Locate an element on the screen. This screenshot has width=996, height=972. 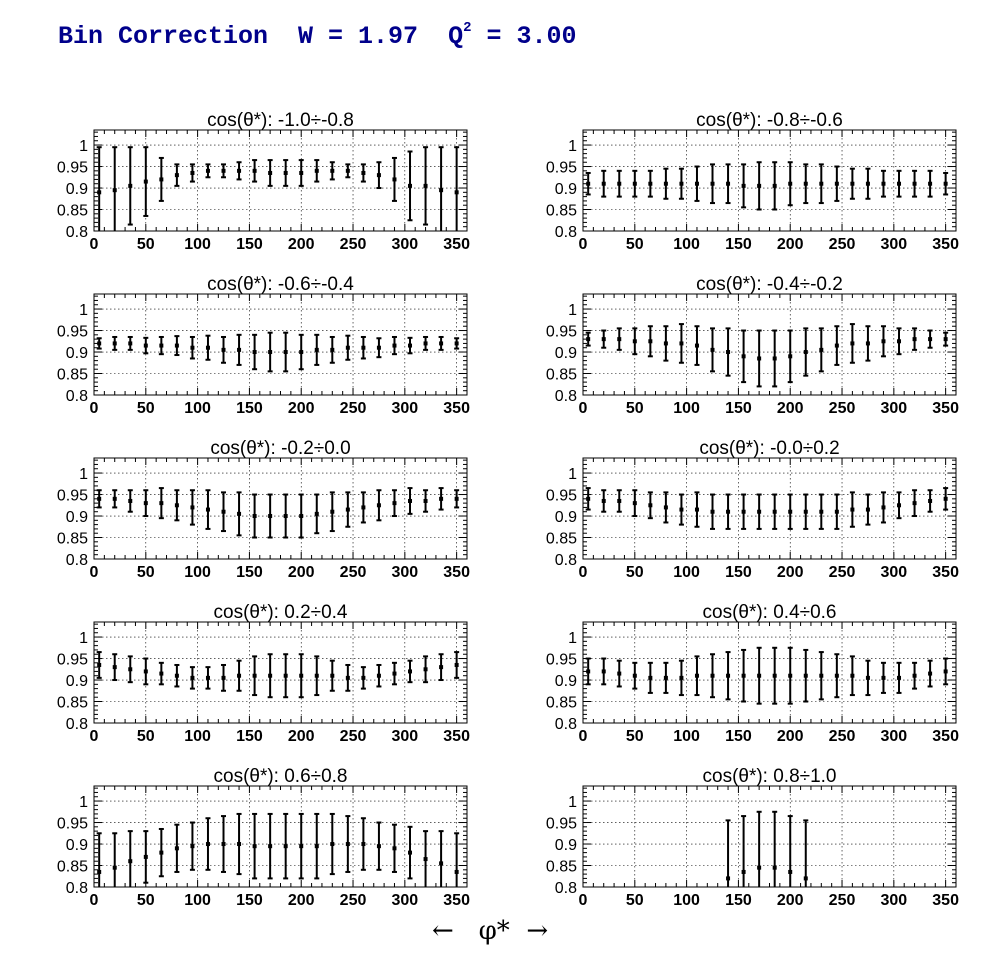
panel-title: cos(θ*): -0.8÷-0.6 is located at coordinates (769, 120).